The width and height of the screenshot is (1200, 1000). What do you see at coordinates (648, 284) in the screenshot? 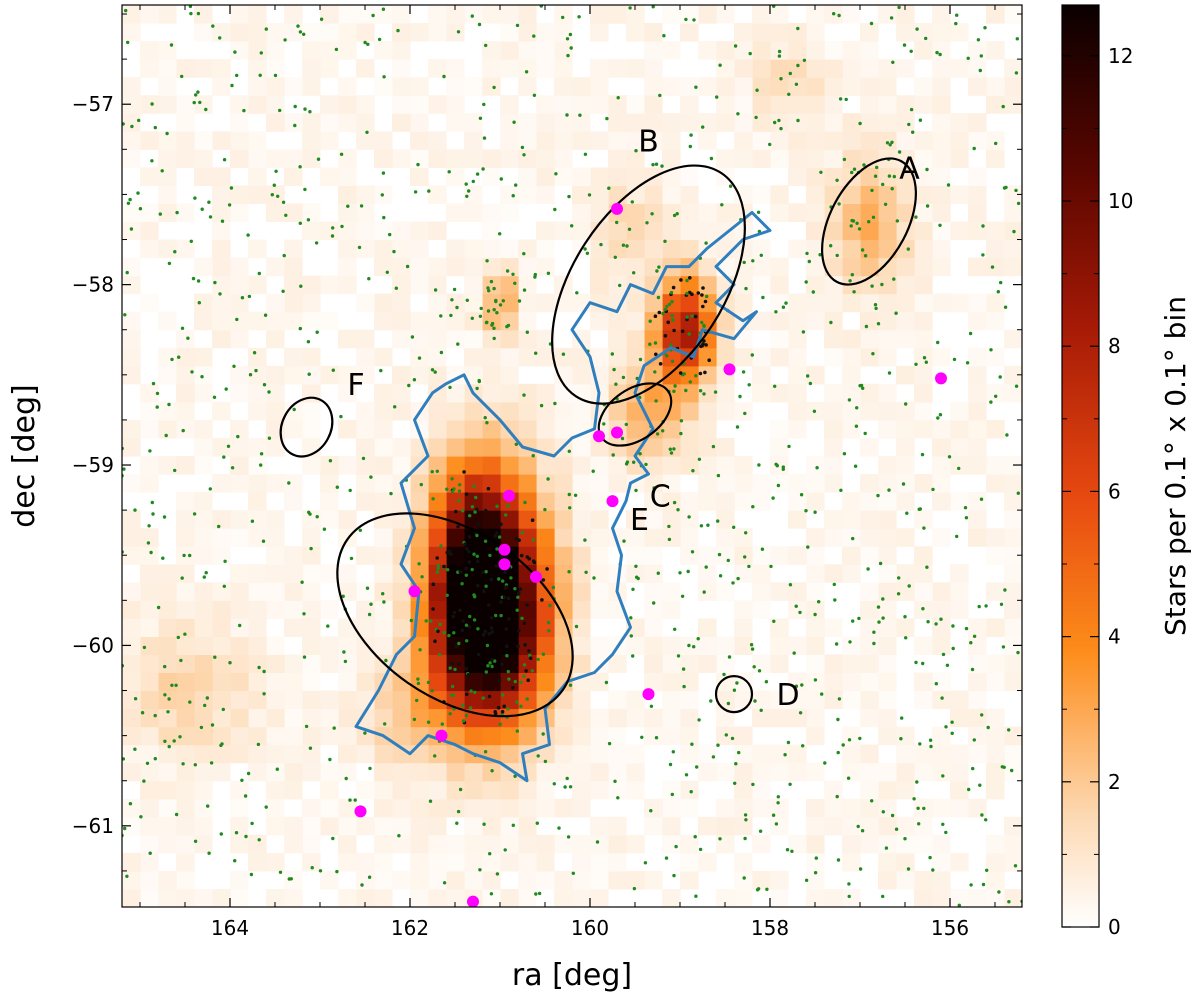
I see `region-ellipse-b` at bounding box center [648, 284].